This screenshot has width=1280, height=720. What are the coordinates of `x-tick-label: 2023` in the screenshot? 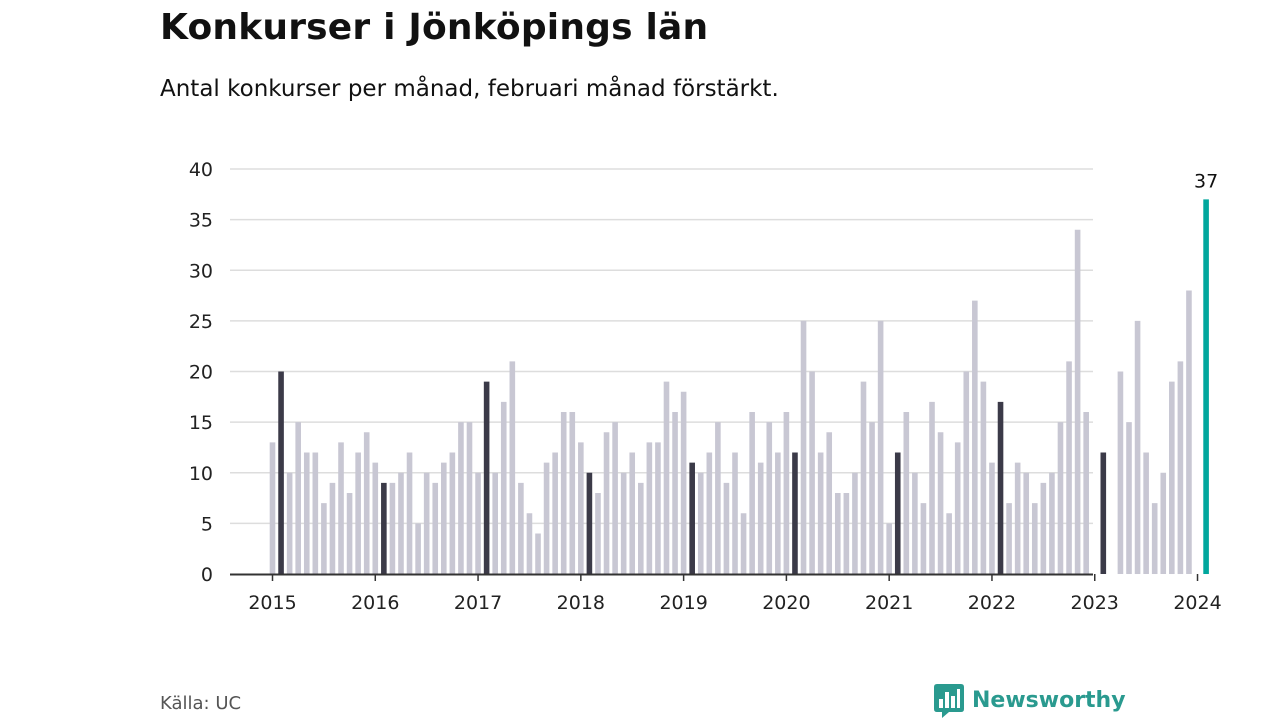 It's located at (1095, 603).